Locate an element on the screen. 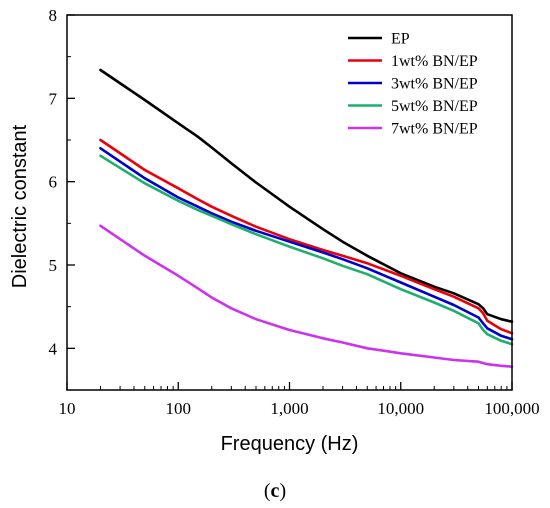 The height and width of the screenshot is (508, 550). panel-label: (c) is located at coordinates (275, 491).